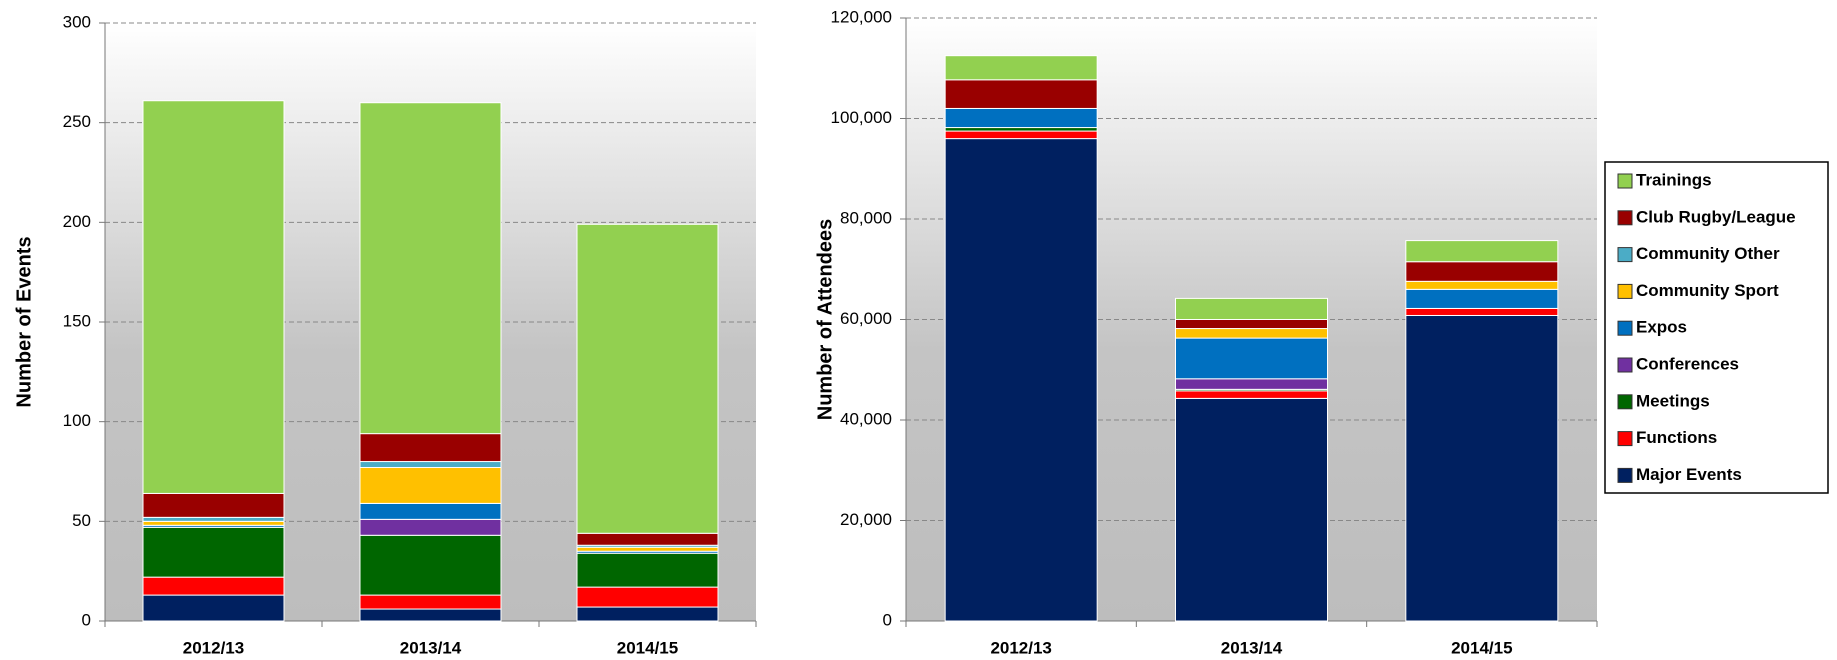  Describe the element at coordinates (866, 318) in the screenshot. I see `y-tick-label: 60,000` at that location.